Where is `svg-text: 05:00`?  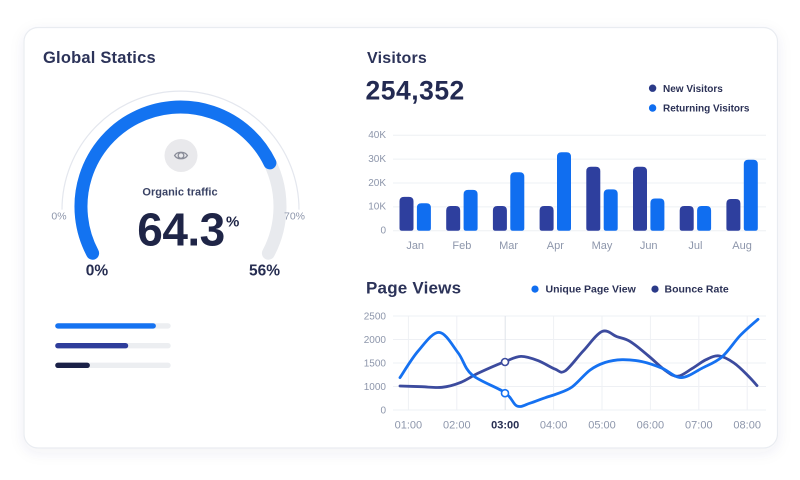
svg-text: 05:00 is located at coordinates (602, 426).